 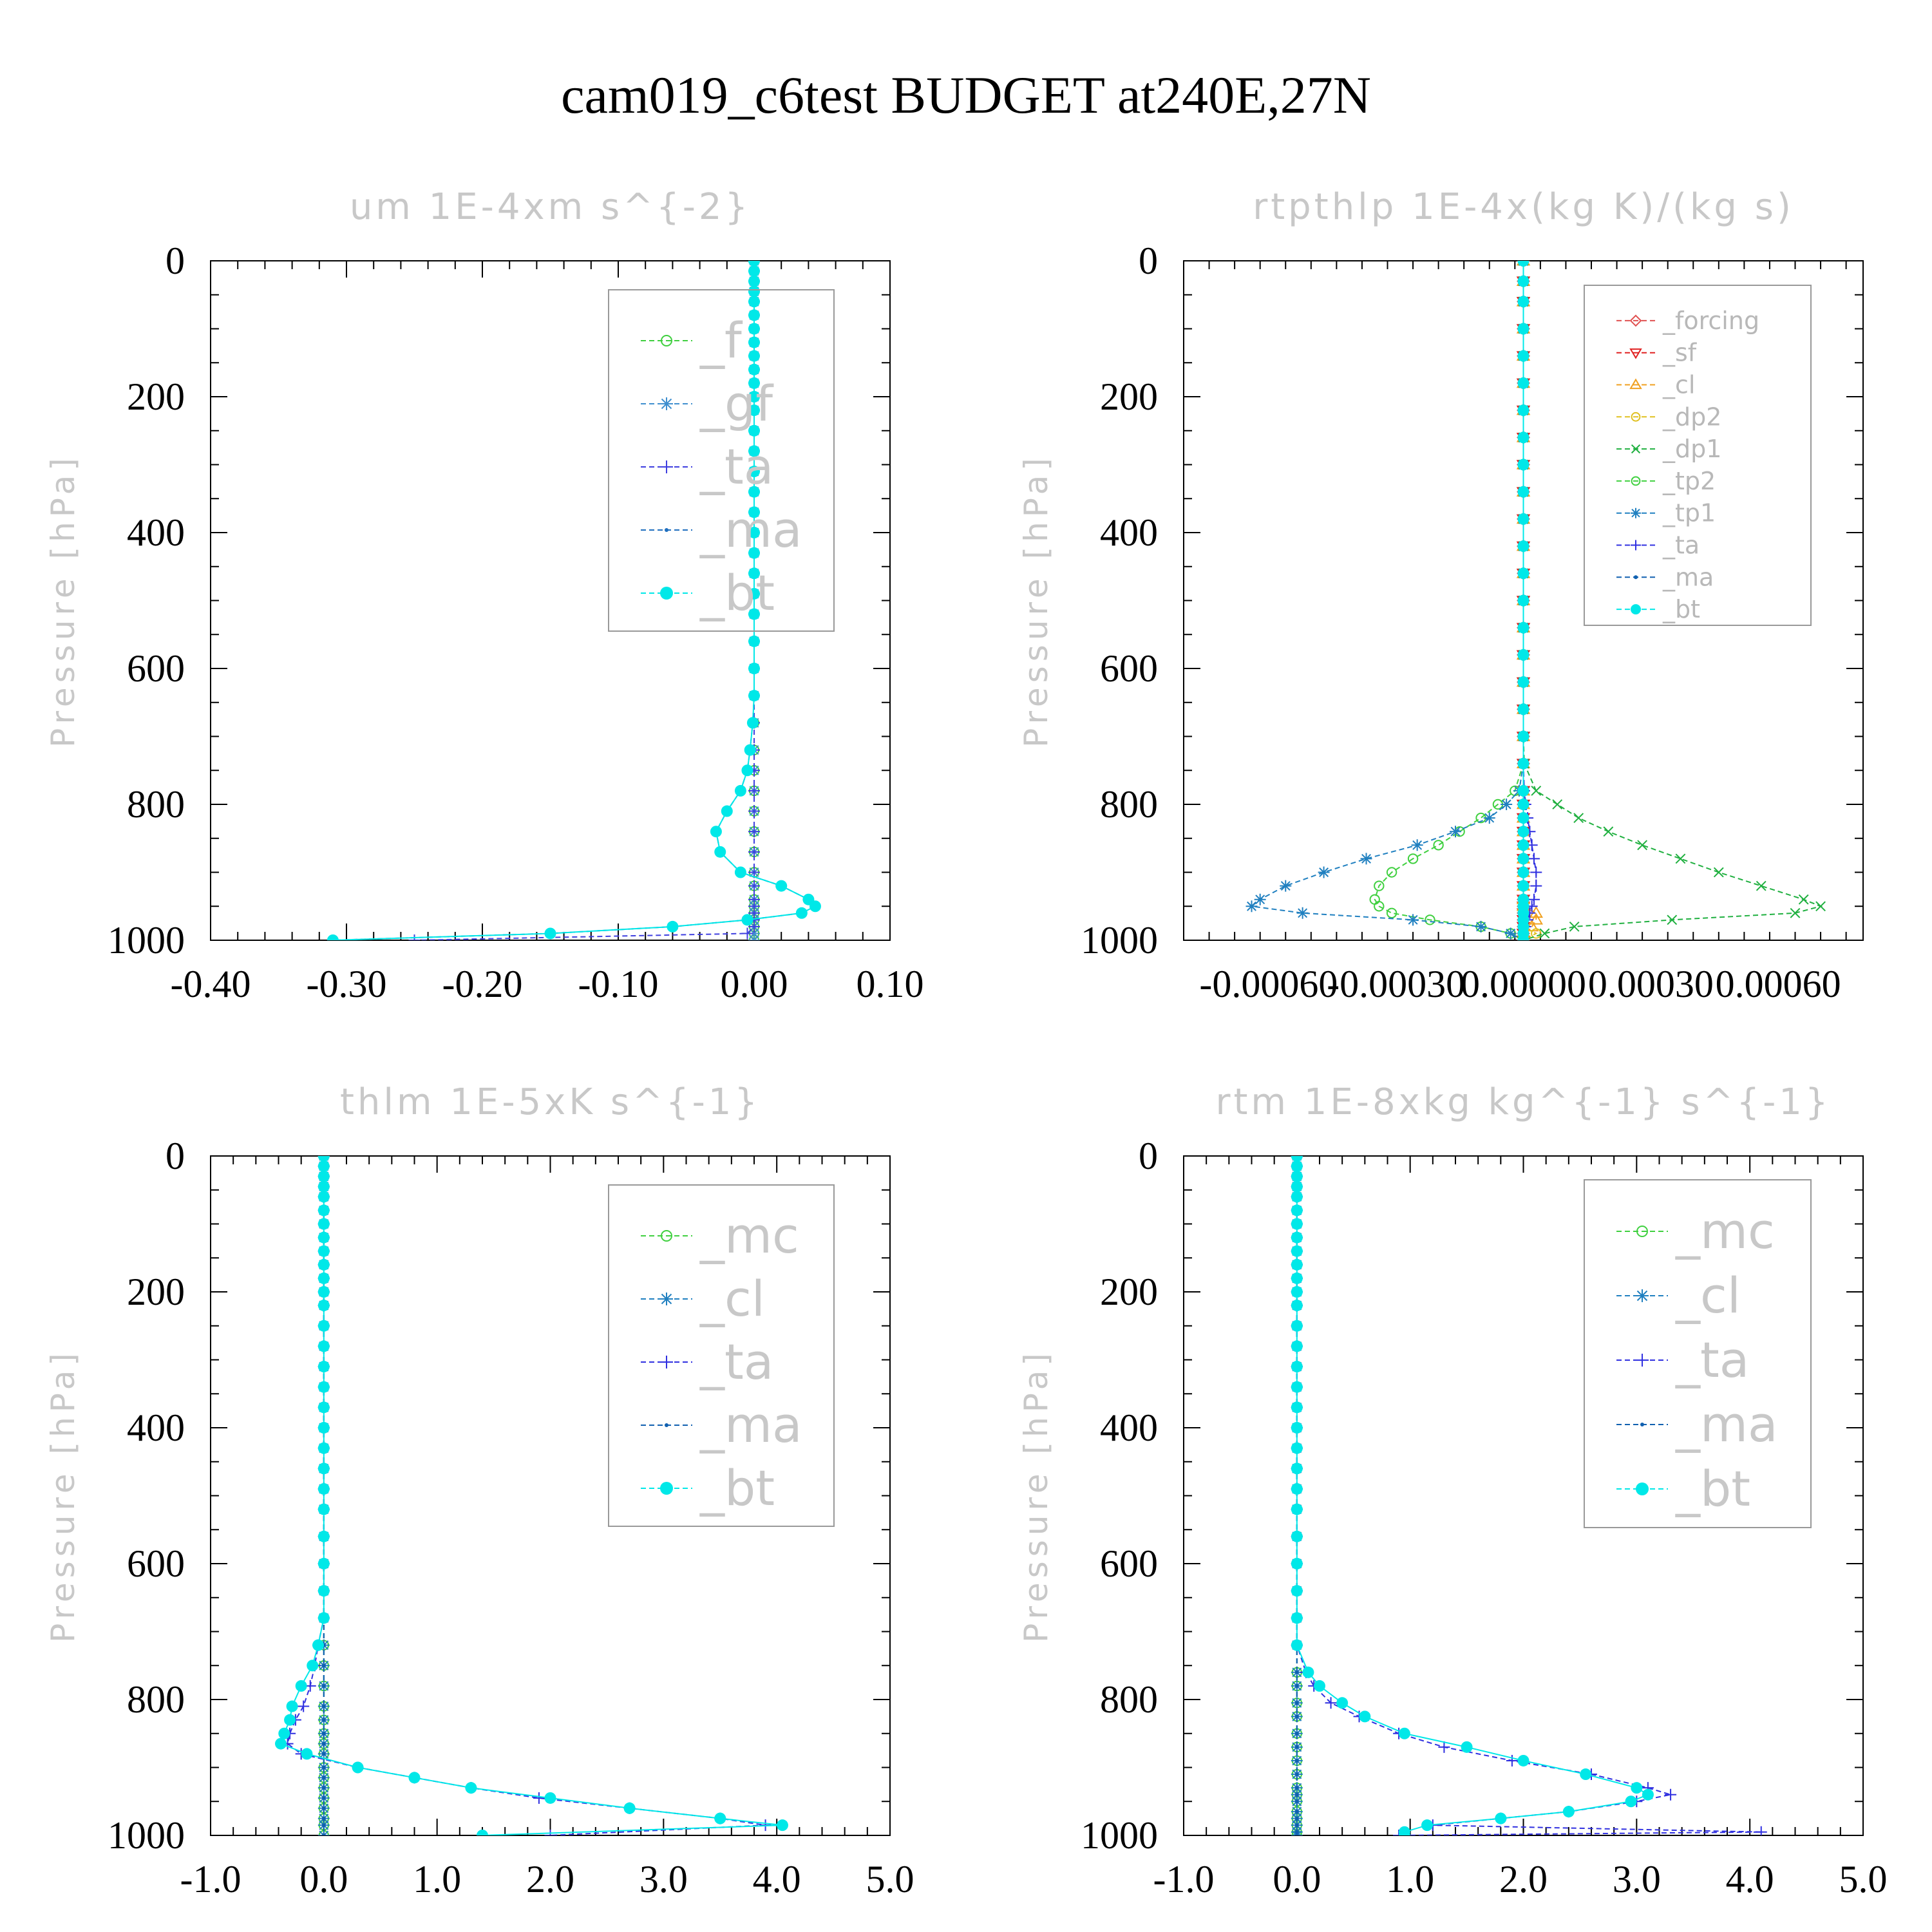 What do you see at coordinates (1410, 1879) in the screenshot?
I see `x-tick-label: 1.0` at bounding box center [1410, 1879].